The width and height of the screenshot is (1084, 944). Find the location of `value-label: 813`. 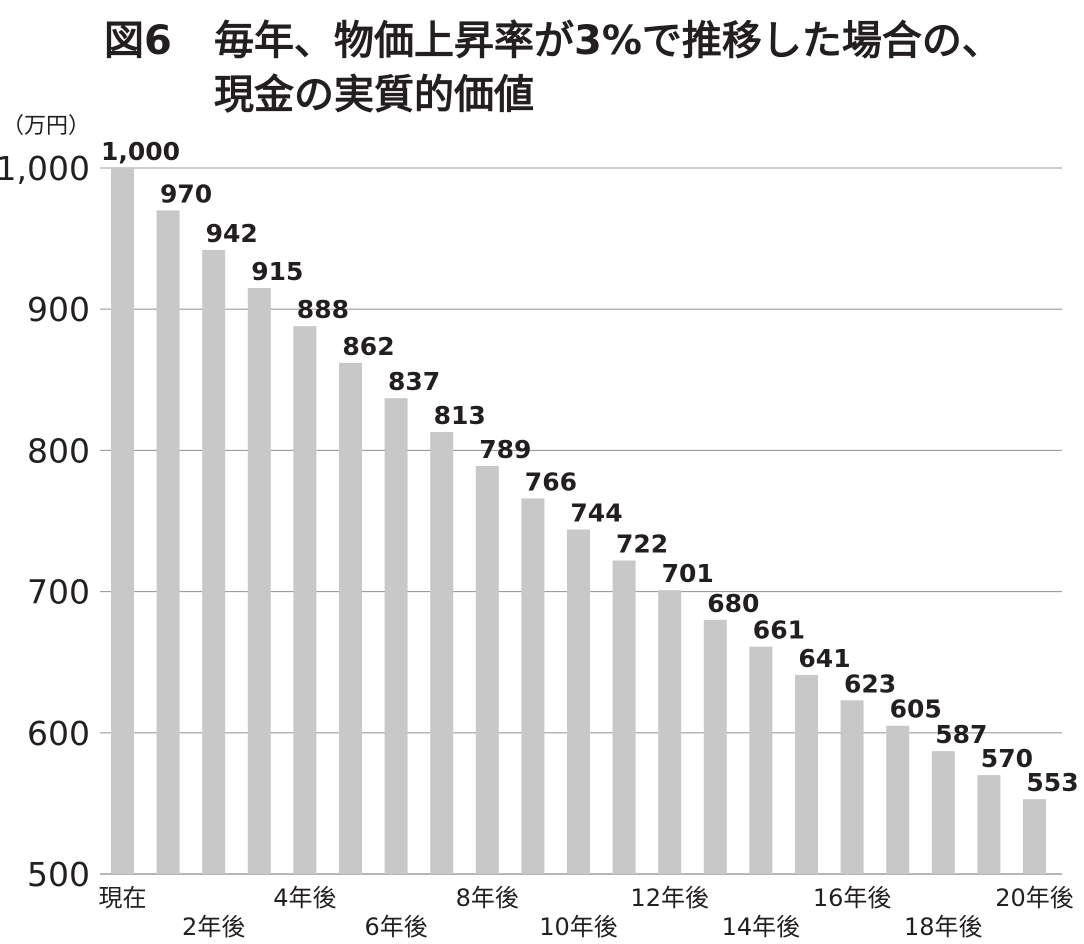

value-label: 813 is located at coordinates (460, 415).